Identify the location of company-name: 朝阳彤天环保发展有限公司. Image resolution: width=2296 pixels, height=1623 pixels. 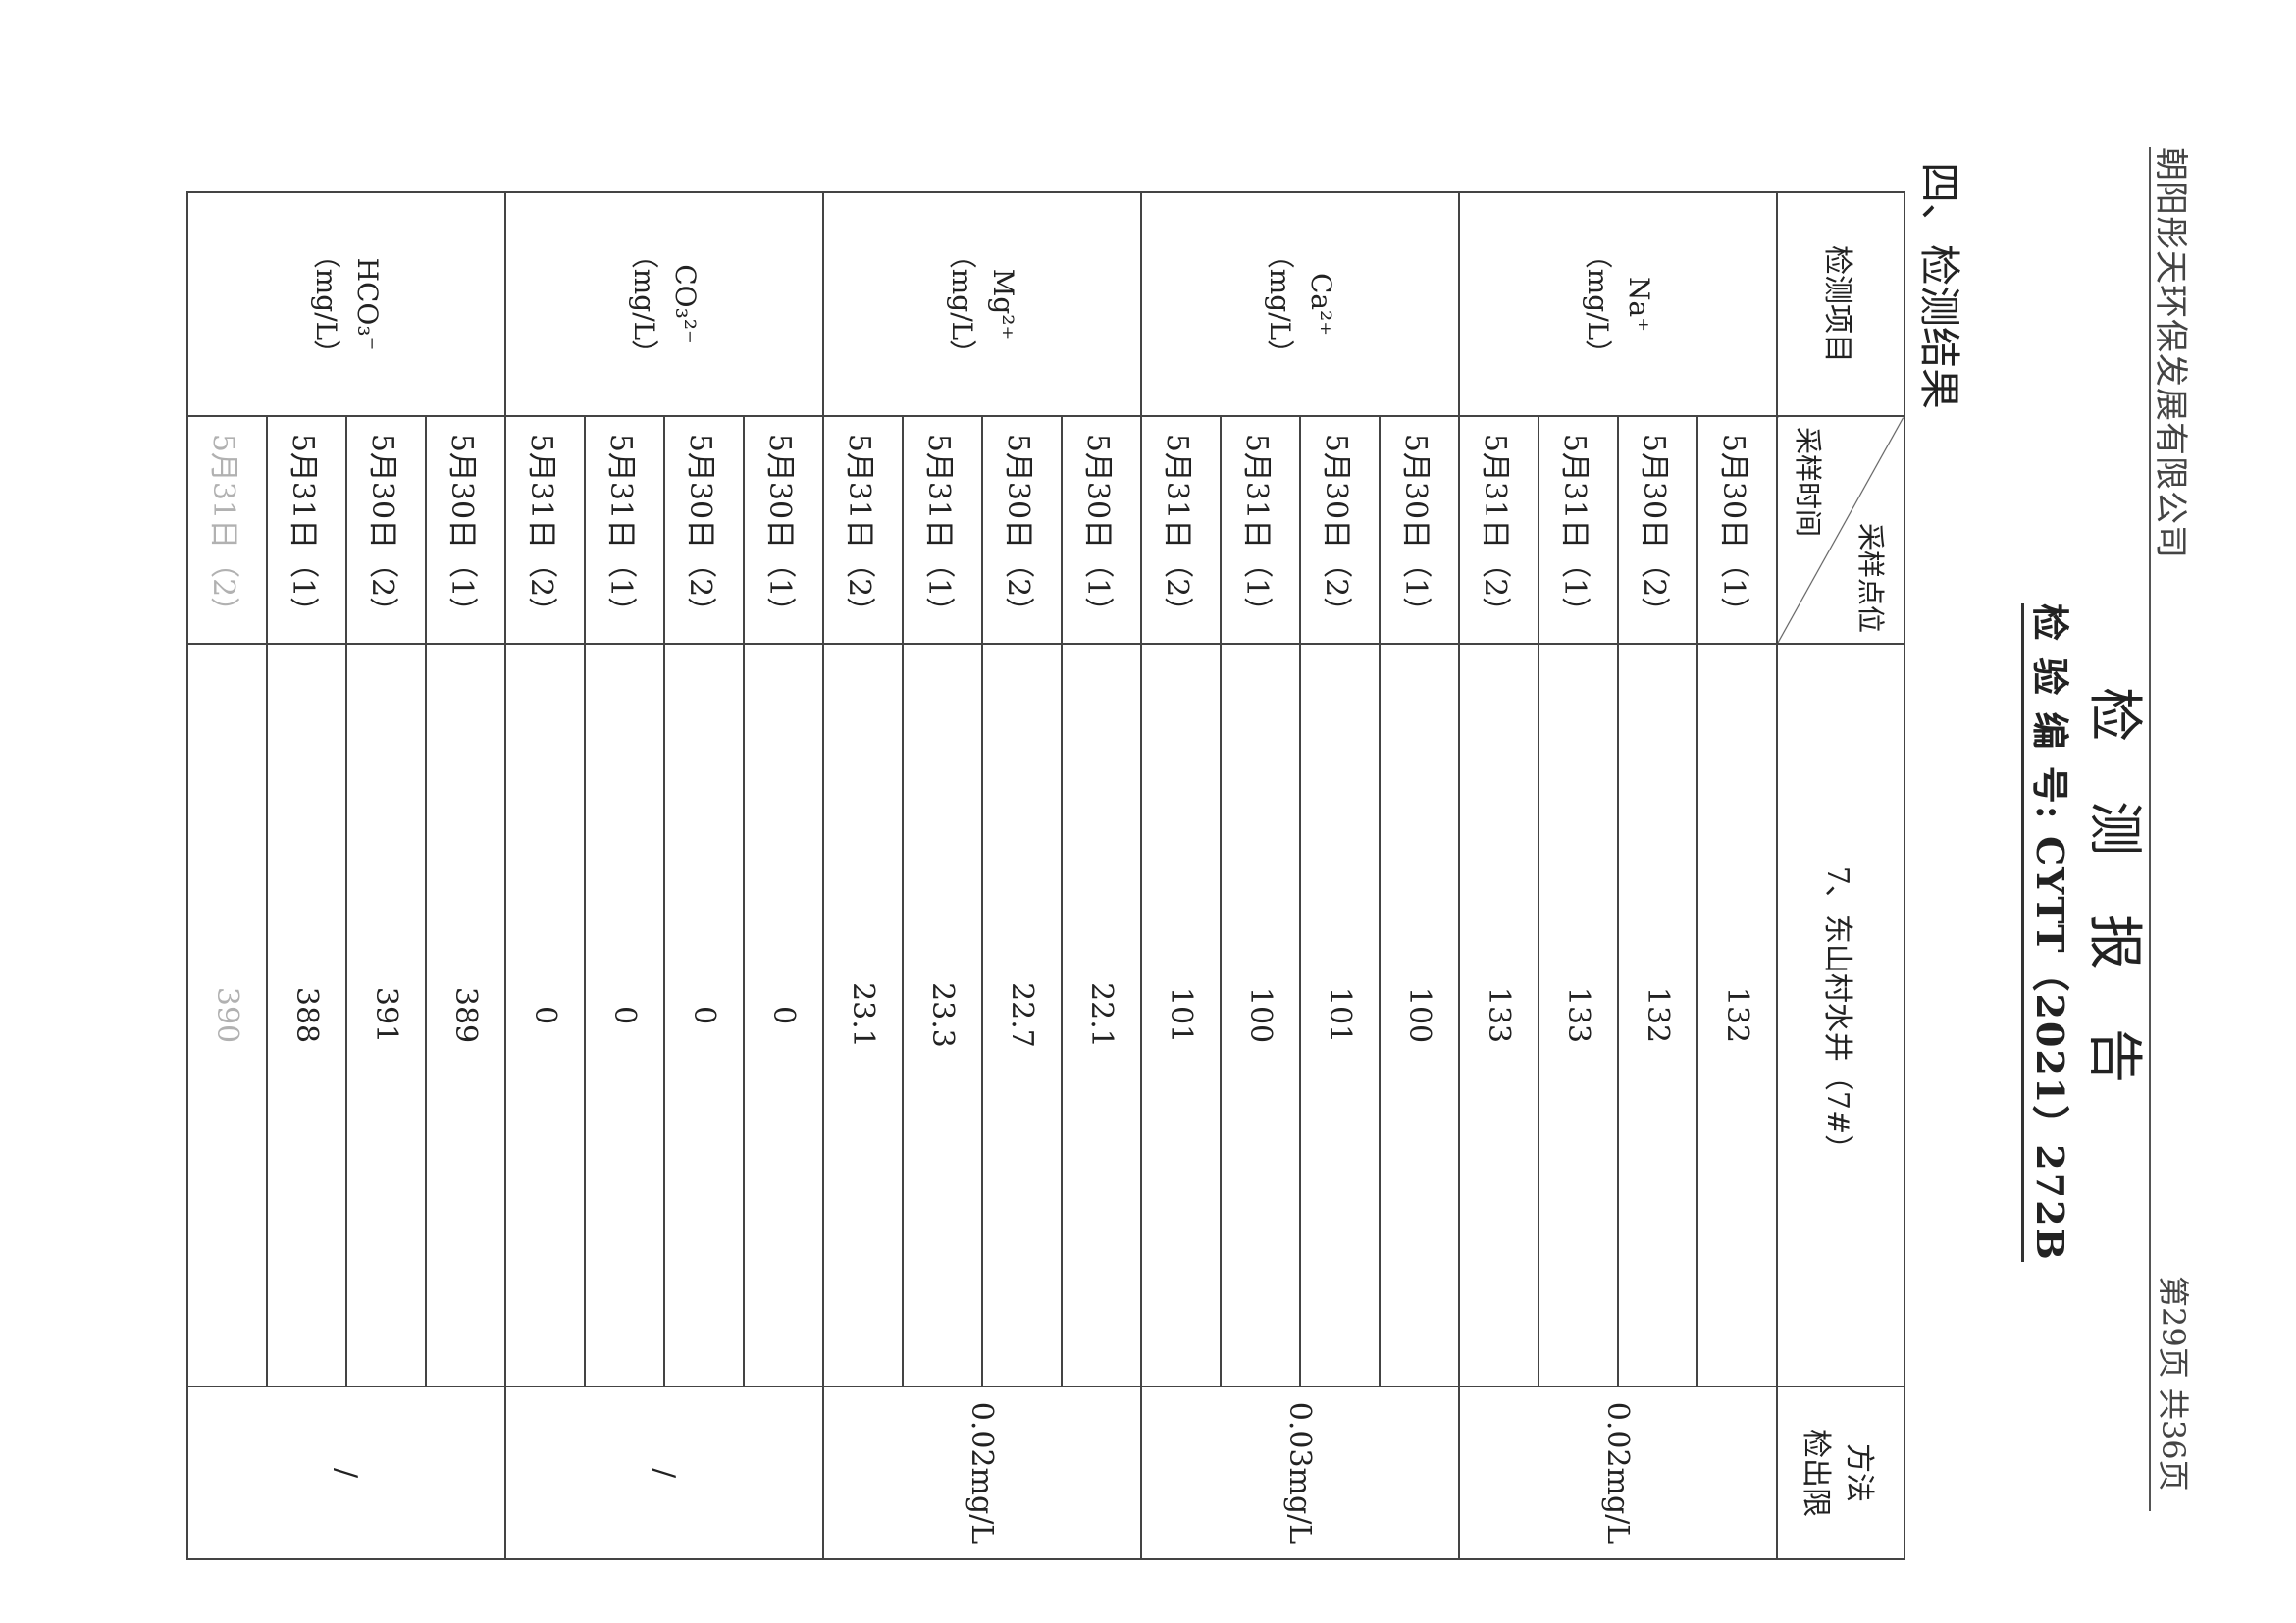
(2170, 353).